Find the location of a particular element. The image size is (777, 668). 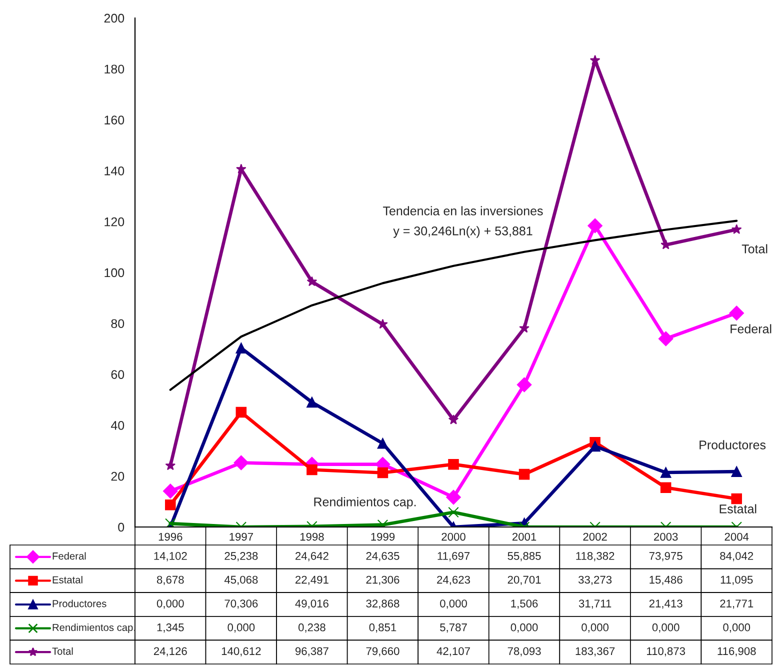

y-tick-label: 200 is located at coordinates (114, 18).